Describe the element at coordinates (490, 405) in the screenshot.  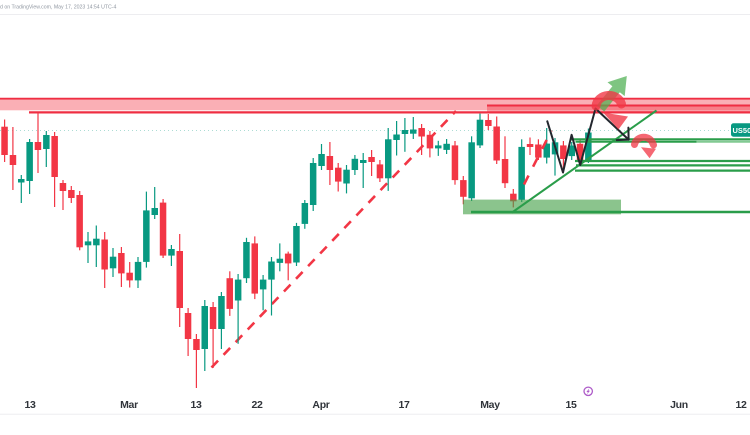
I see `svg-text: May` at that location.